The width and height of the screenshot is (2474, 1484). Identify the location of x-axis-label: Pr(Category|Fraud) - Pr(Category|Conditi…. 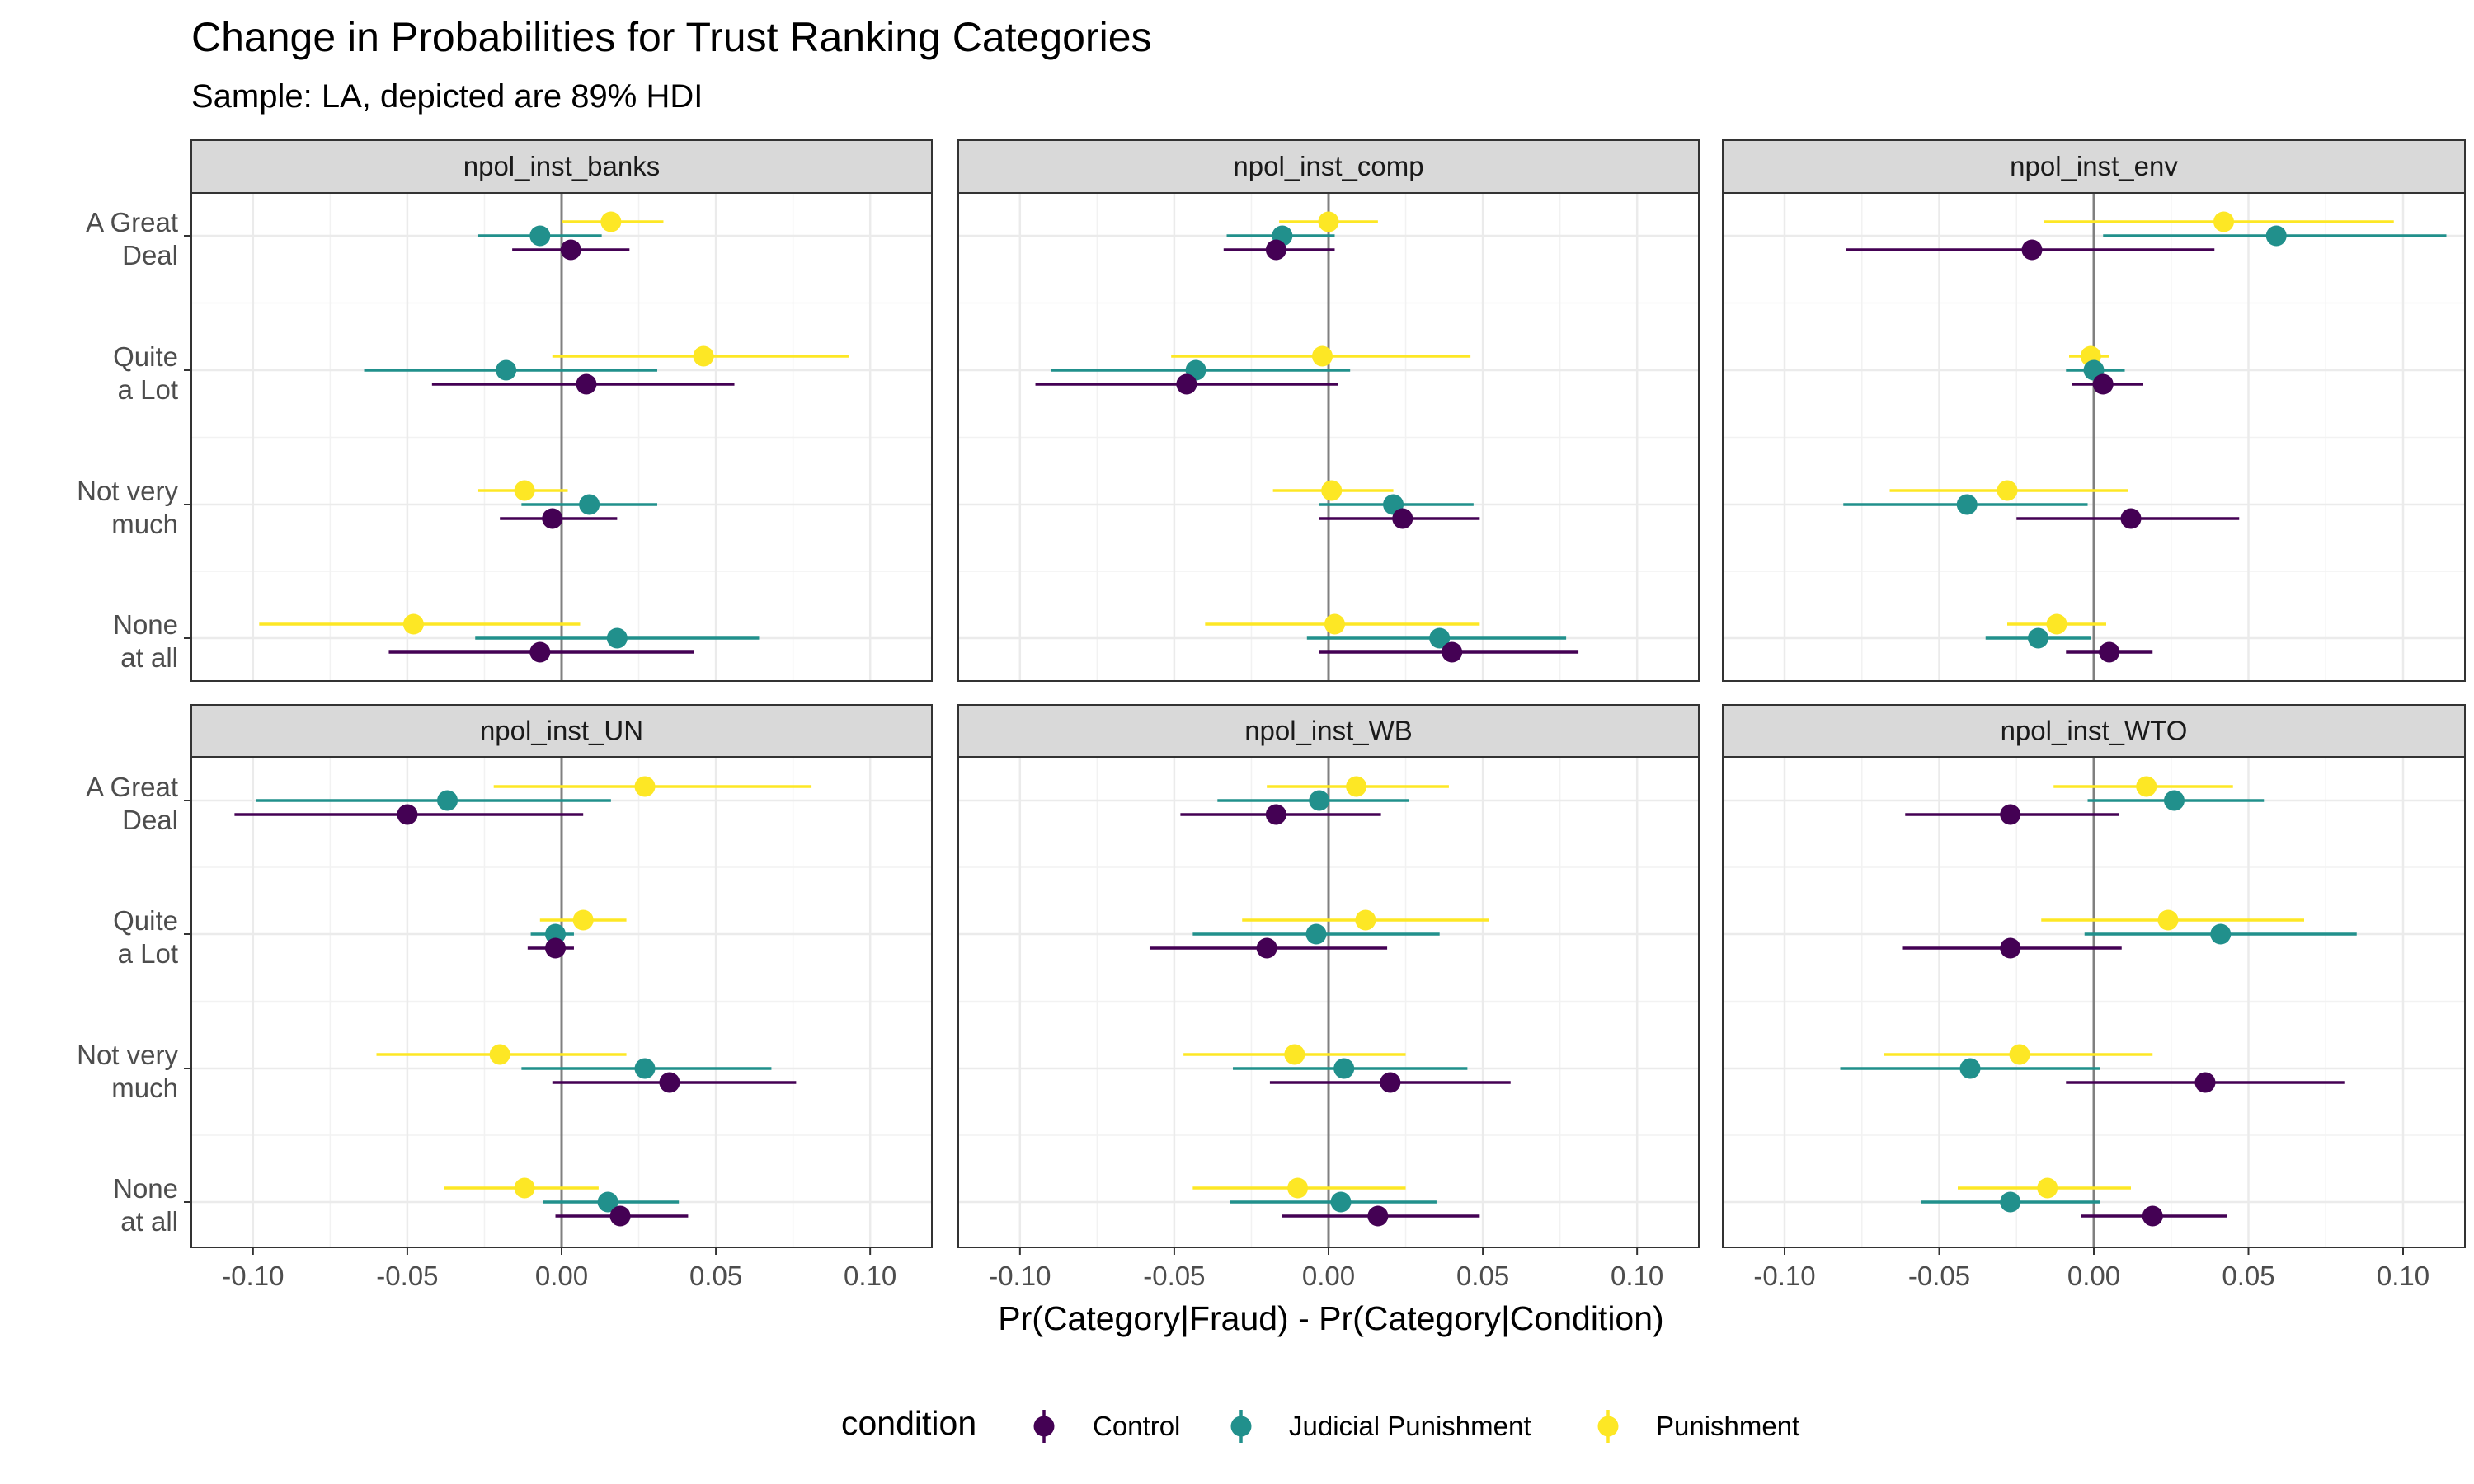
(1330, 1318).